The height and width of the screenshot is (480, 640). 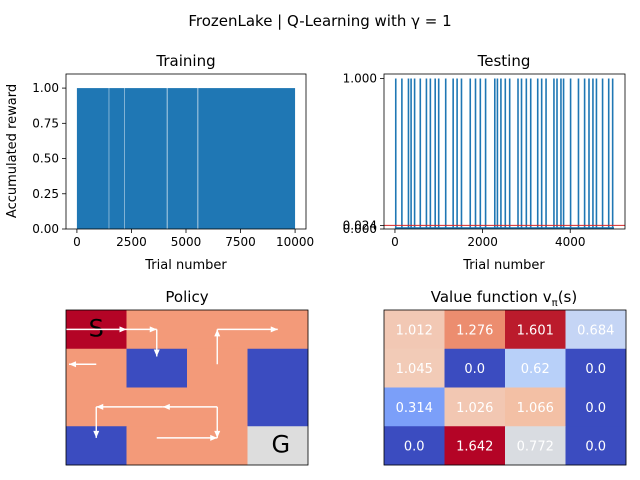 I want to click on figure-title: FrozenLake | Q-Learning with γ = 1, so click(x=319, y=21).